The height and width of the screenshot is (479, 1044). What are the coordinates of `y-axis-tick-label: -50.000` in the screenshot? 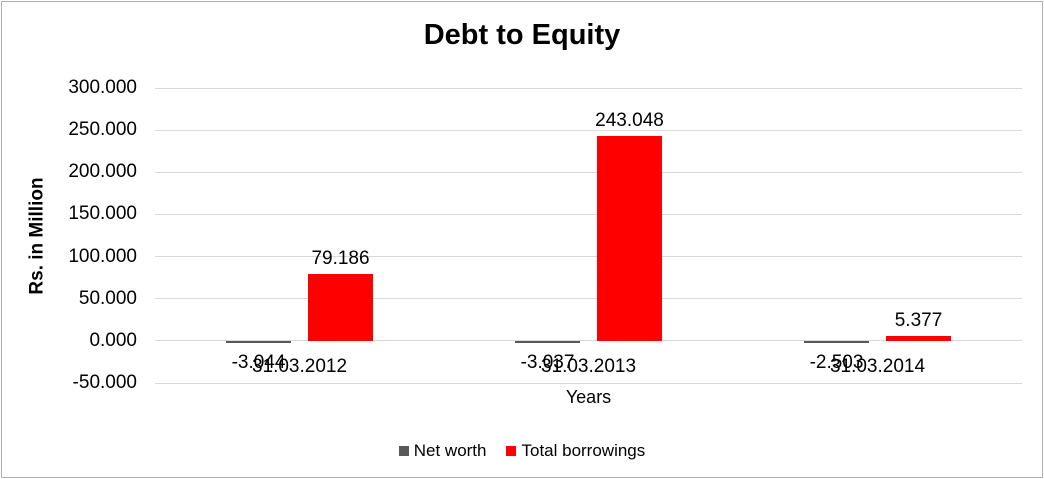 It's located at (104, 382).